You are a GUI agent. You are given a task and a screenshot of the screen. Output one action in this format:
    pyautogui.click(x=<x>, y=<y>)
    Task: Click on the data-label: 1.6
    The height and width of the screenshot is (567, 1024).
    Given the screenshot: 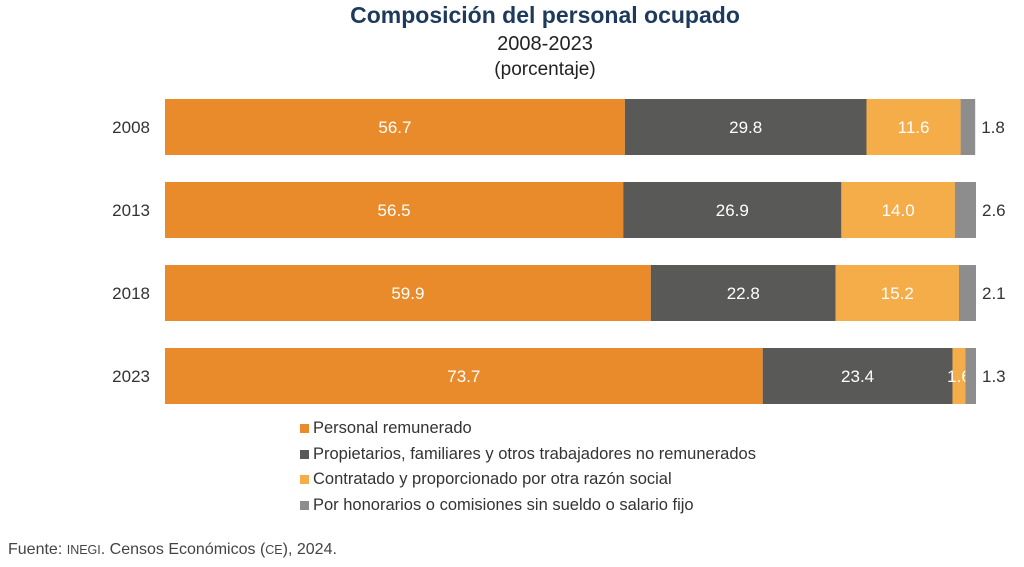 What is the action you would take?
    pyautogui.click(x=959, y=376)
    